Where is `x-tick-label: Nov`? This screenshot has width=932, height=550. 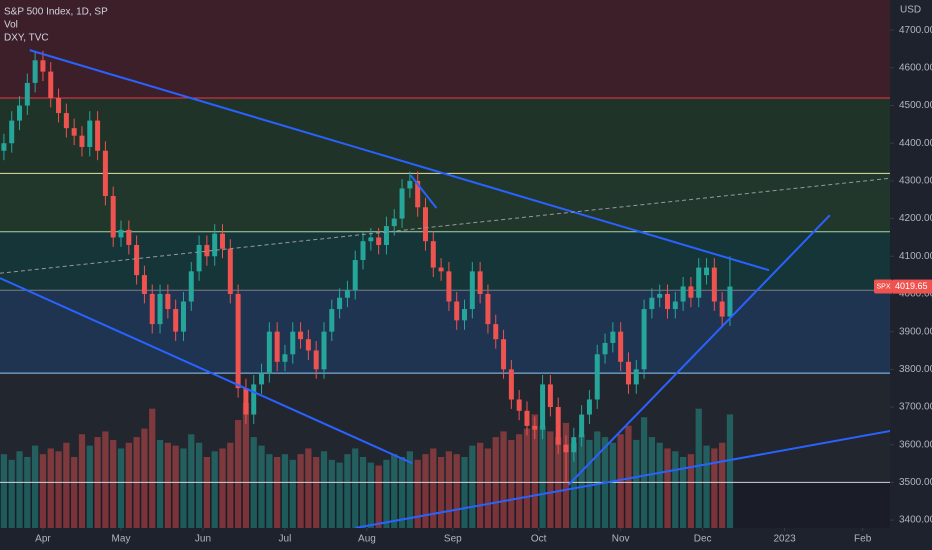 x-tick-label: Nov is located at coordinates (621, 539).